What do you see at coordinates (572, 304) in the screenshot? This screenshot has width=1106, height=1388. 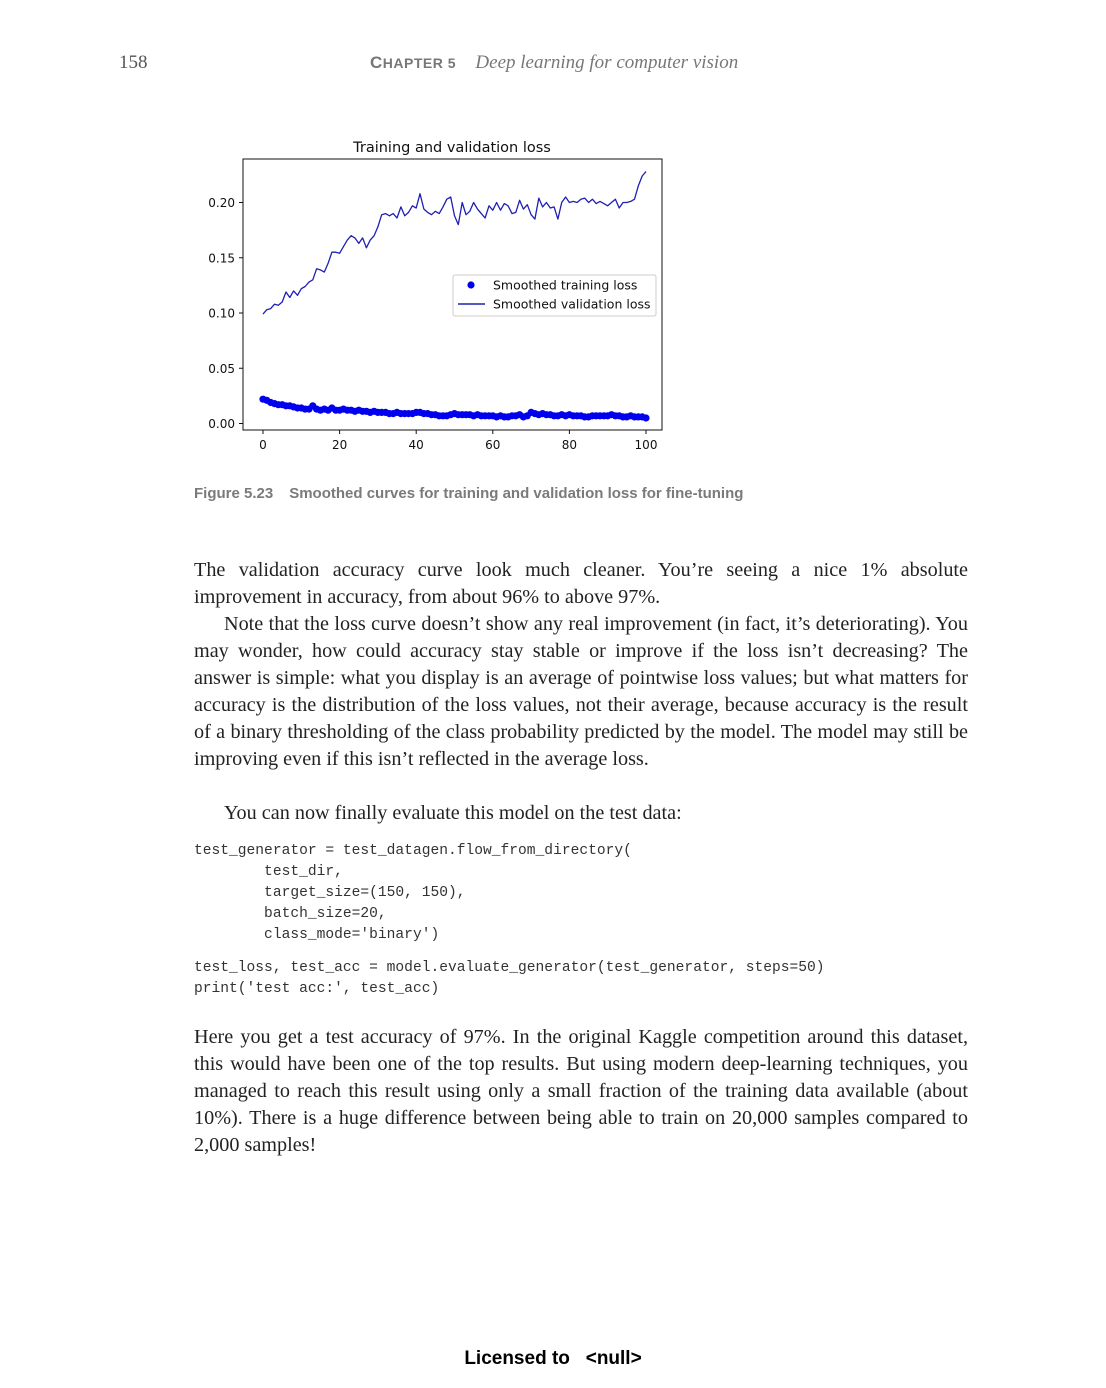 I see `legend-label-validation: Smoothed validation loss` at bounding box center [572, 304].